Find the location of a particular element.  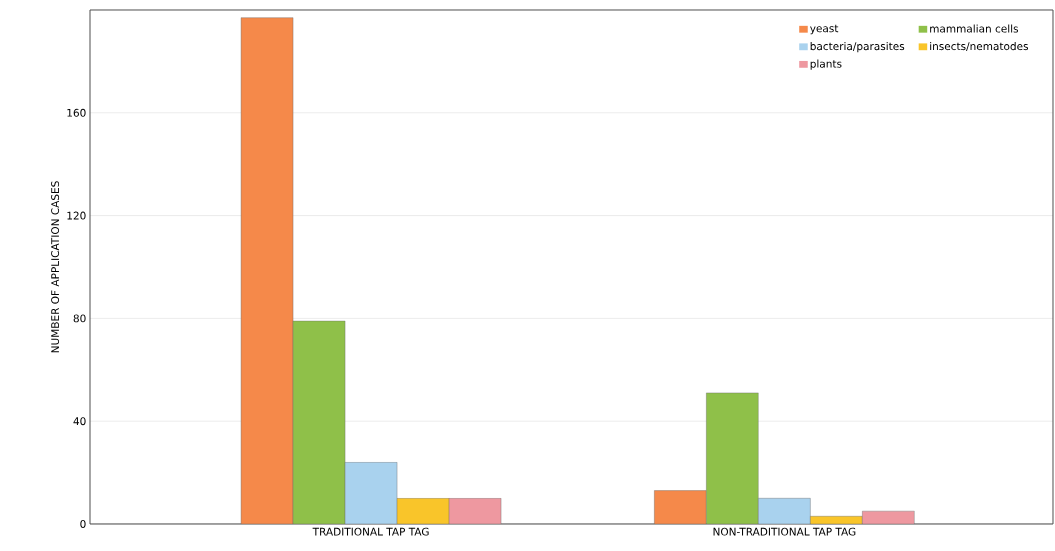

x-tick-label: NON-TRADITIONAL TAP TAG is located at coordinates (784, 531).